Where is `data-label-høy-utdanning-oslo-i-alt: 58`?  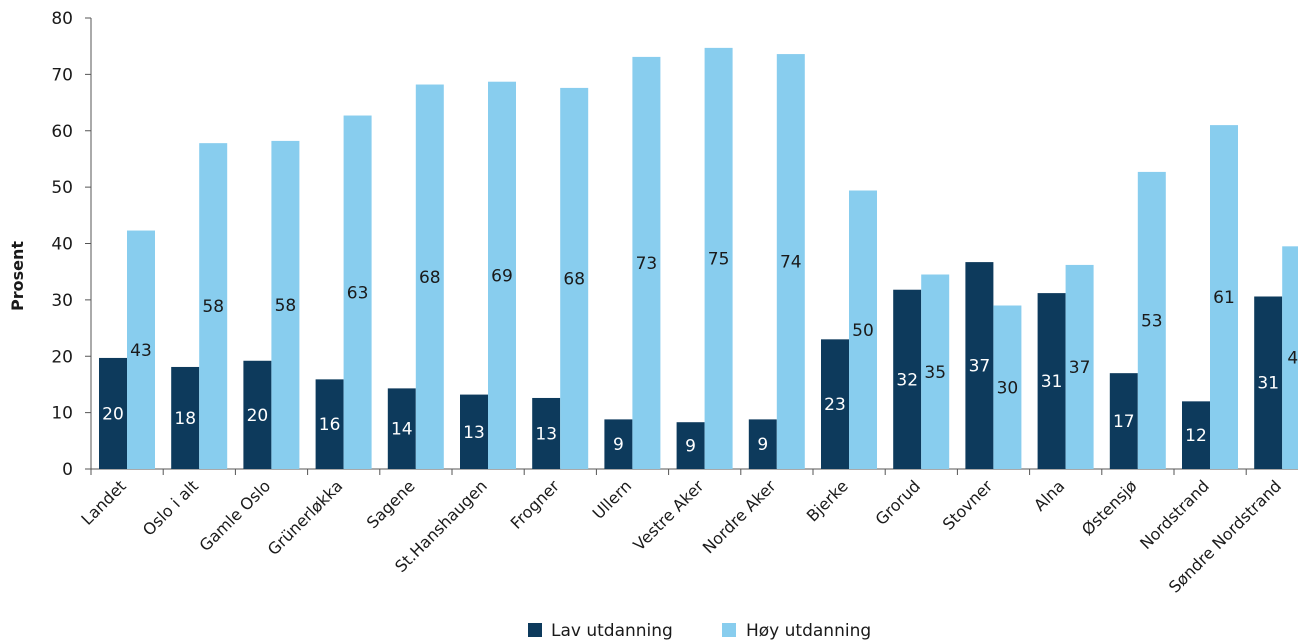 data-label-høy-utdanning-oslo-i-alt: 58 is located at coordinates (213, 307).